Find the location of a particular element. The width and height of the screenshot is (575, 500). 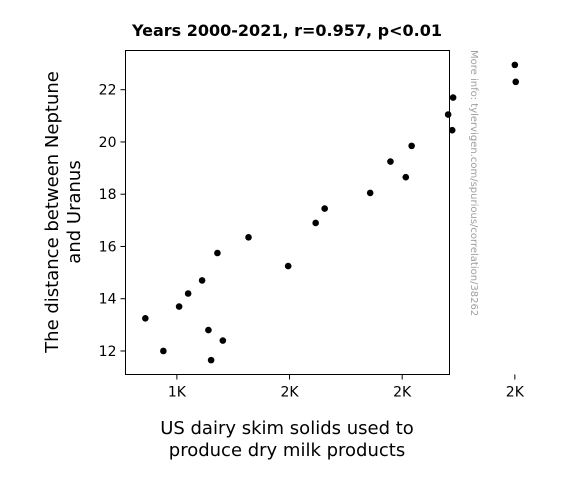

y-axis: 12 14 16 18 20 22 is located at coordinates (112, 221).